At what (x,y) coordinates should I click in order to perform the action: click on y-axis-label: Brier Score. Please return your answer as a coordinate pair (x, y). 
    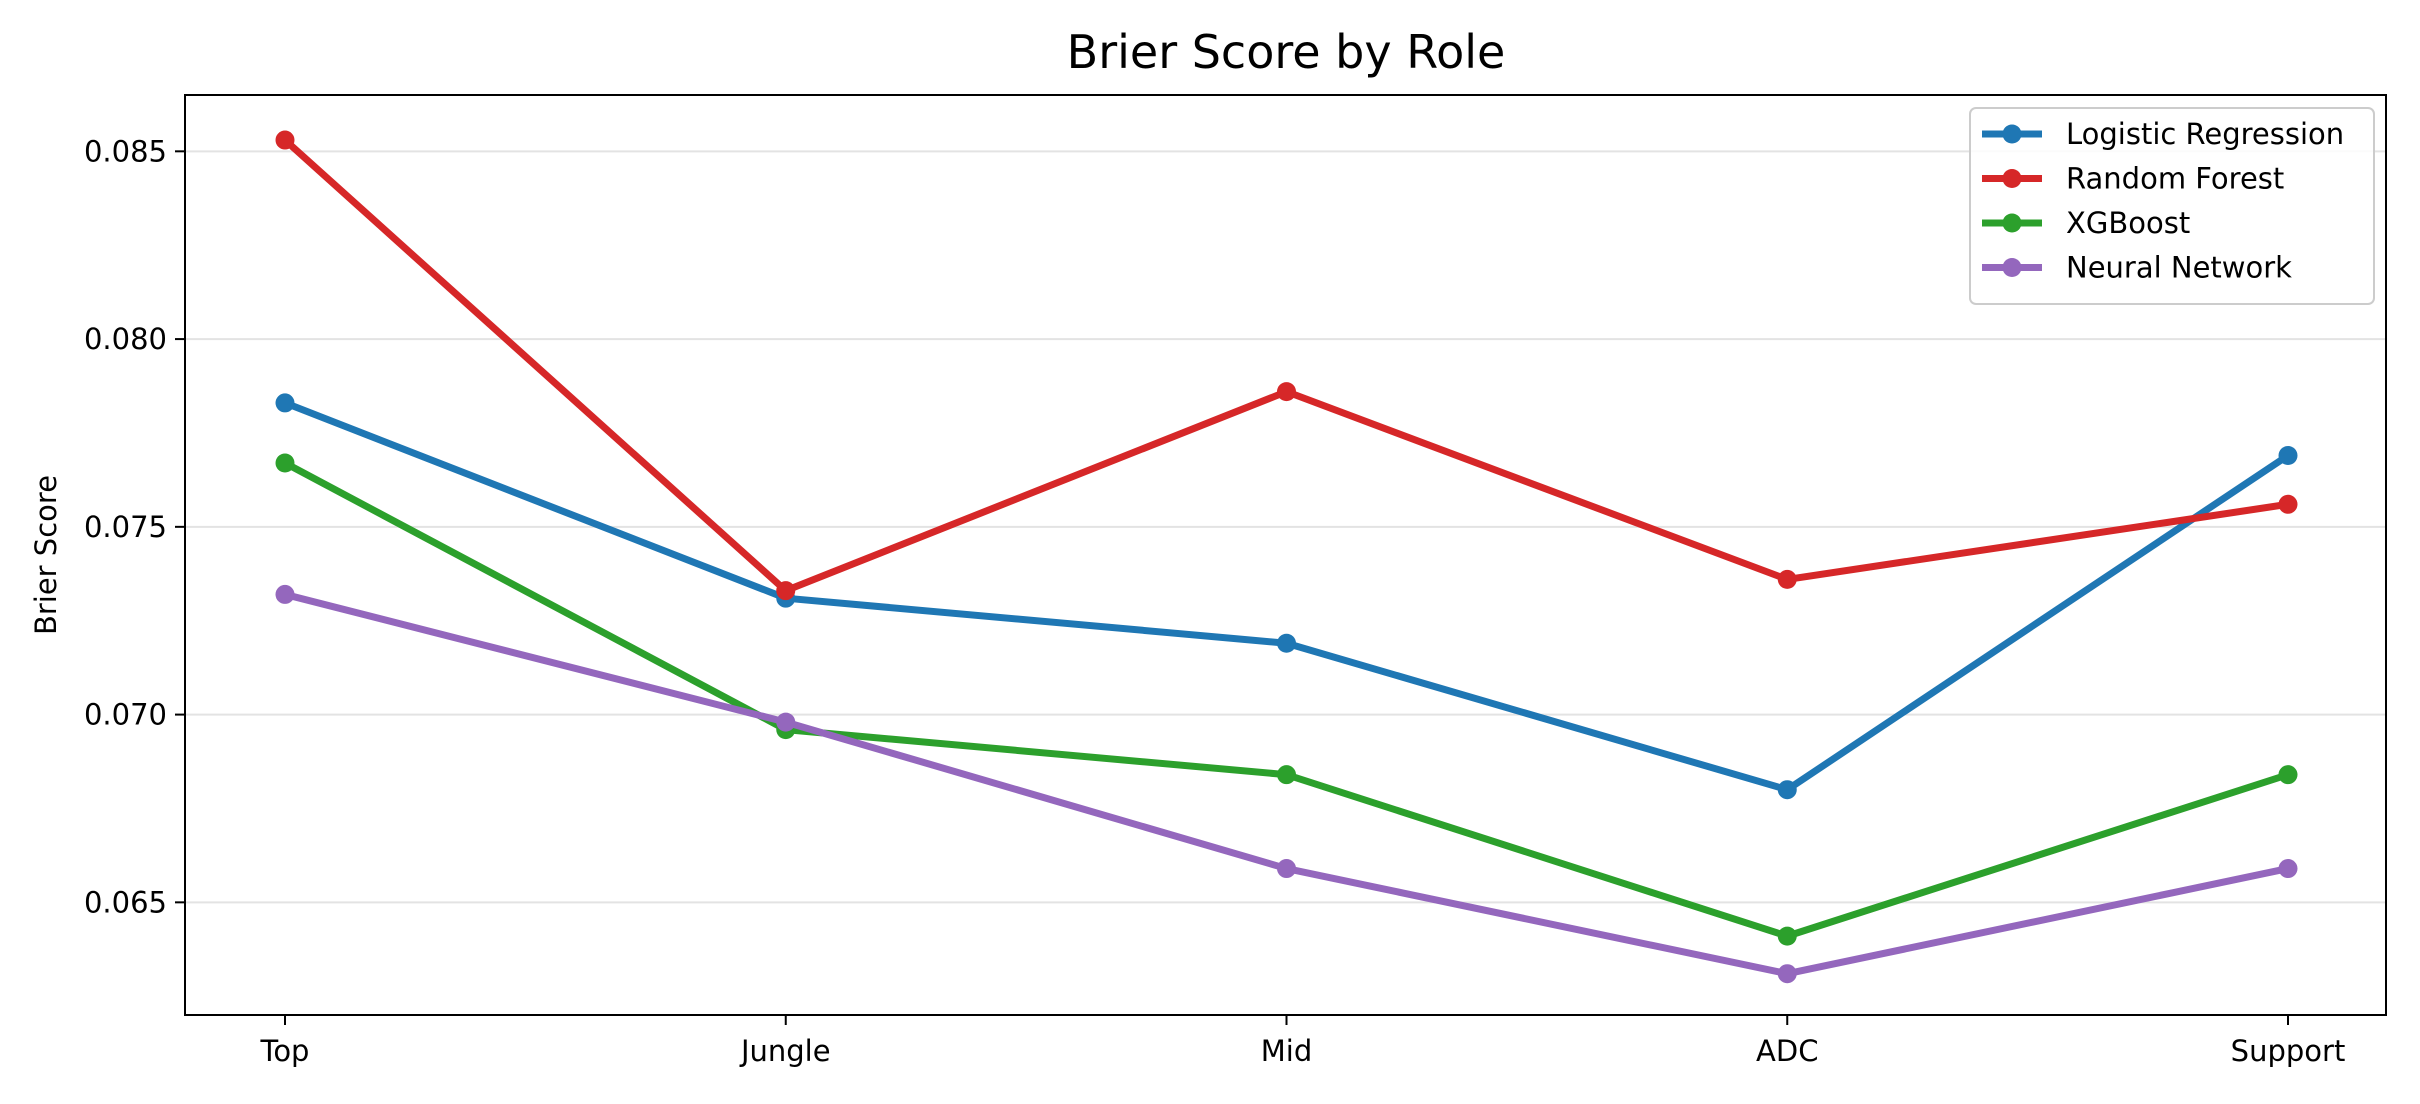
    Looking at the image, I should click on (46, 555).